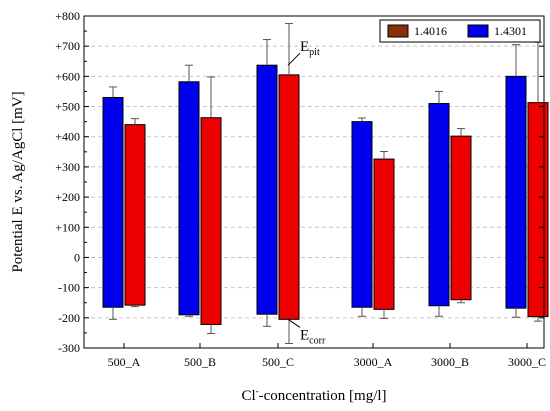  I want to click on x-axis-title-main: Cl, so click(248, 396).